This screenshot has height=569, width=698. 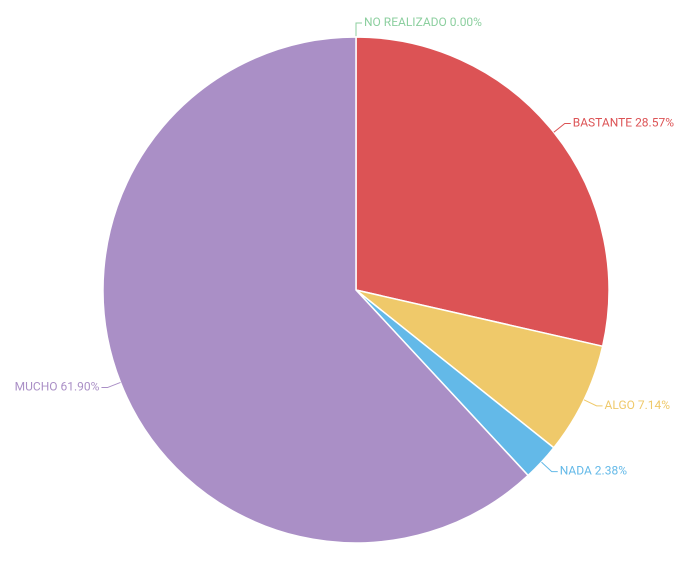 I want to click on slice-label: BASTANTE 28.57%, so click(x=623, y=123).